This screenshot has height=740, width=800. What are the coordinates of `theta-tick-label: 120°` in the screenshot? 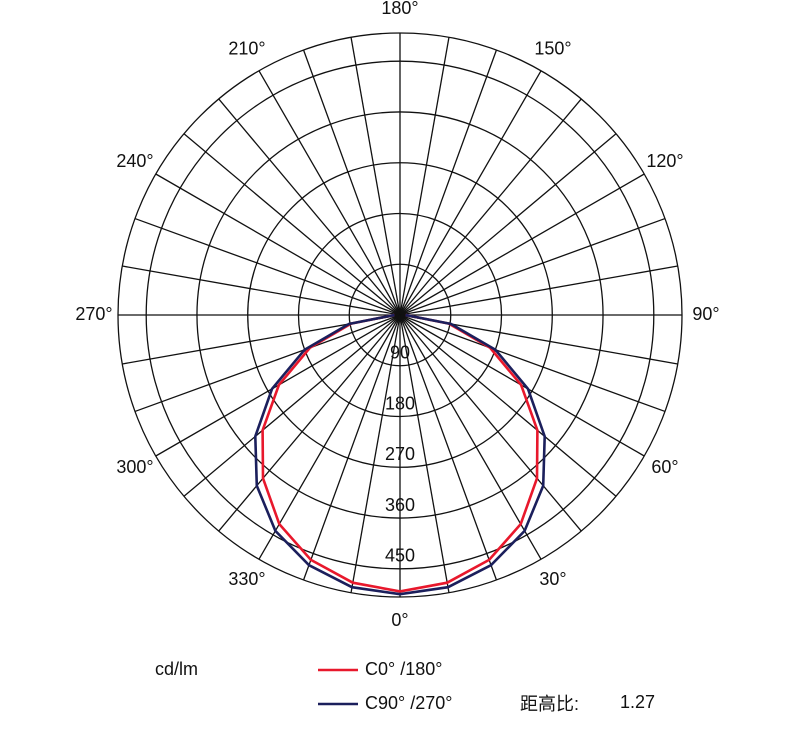 It's located at (664, 161).